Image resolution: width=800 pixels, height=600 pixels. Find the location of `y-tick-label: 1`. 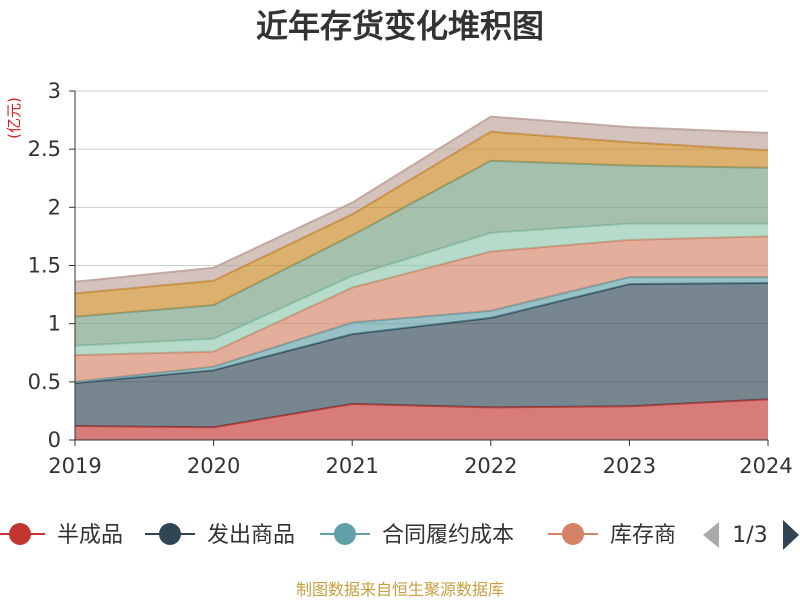

y-tick-label: 1 is located at coordinates (54, 324).